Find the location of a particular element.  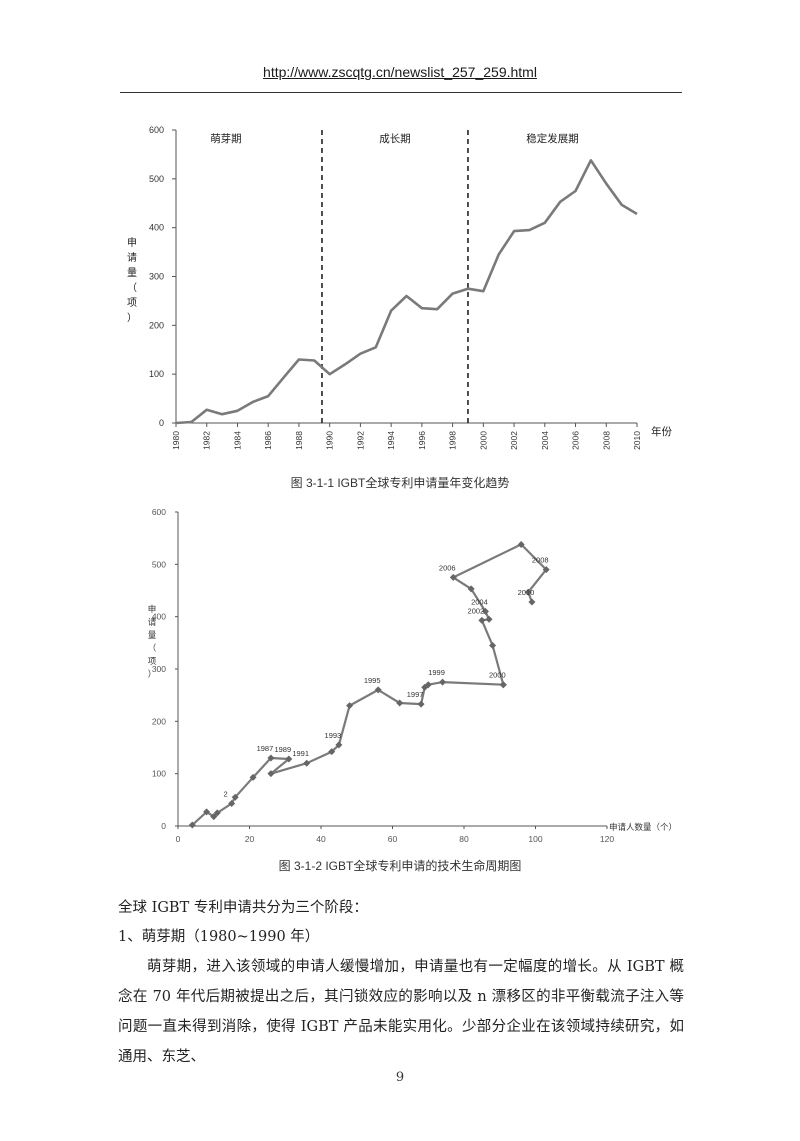

phase-label: 稳定发展期 is located at coordinates (552, 138).